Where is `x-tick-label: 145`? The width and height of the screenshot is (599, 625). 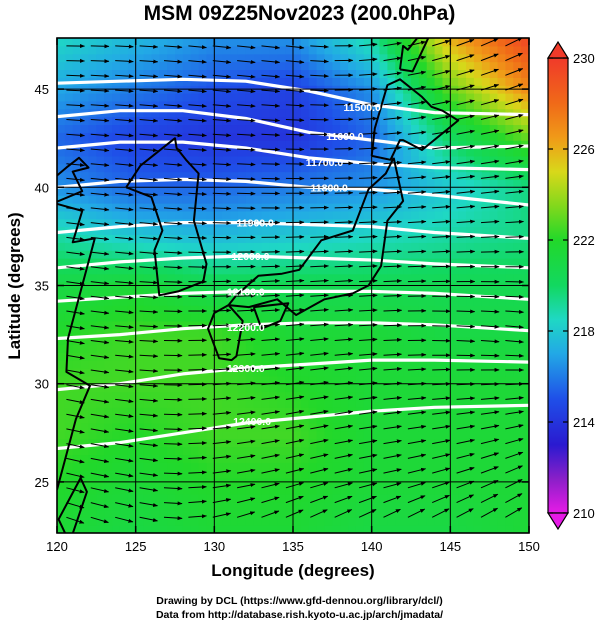 x-tick-label: 145 is located at coordinates (450, 546).